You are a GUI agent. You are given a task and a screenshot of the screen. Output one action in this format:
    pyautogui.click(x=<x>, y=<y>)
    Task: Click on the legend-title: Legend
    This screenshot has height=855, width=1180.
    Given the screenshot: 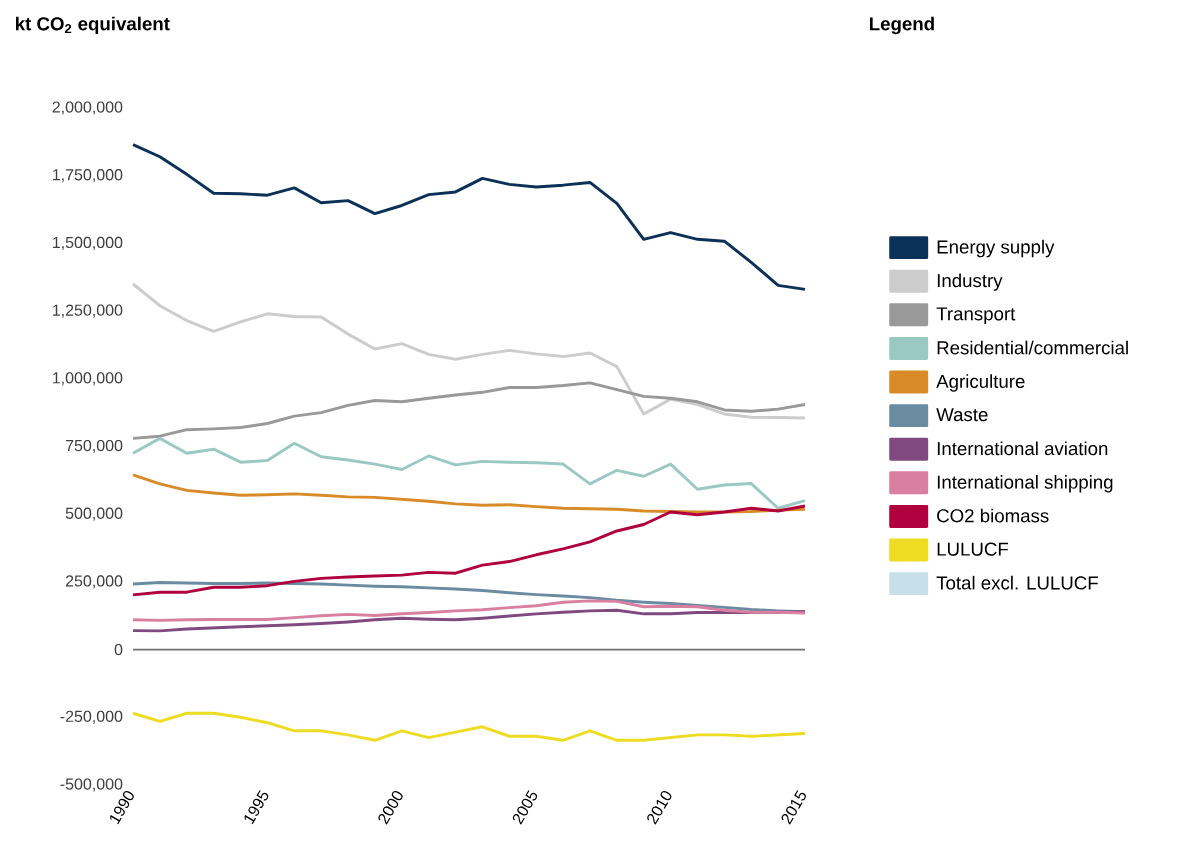 What is the action you would take?
    pyautogui.click(x=901, y=25)
    